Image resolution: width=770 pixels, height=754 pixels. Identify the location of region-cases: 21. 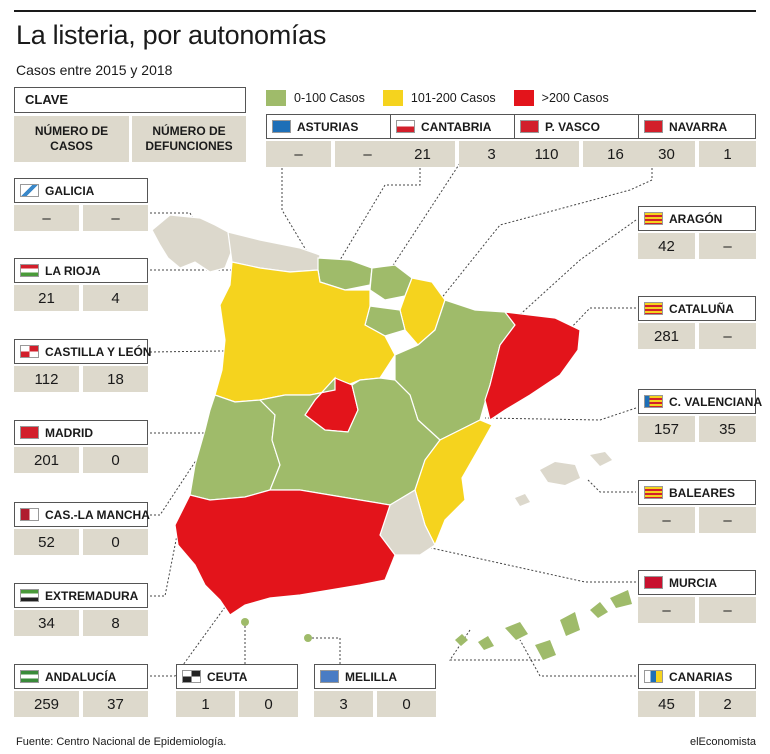
(46, 298).